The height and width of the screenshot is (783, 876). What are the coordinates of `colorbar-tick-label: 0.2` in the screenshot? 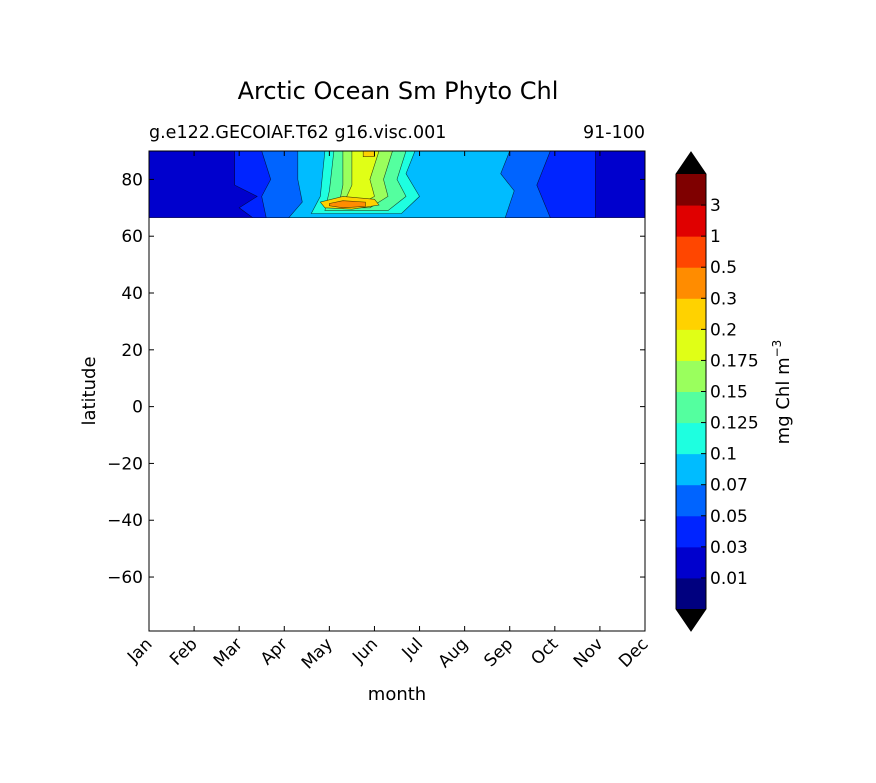 It's located at (723, 330).